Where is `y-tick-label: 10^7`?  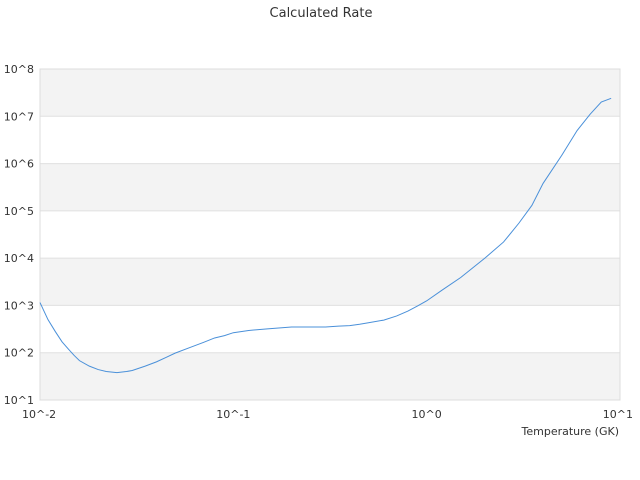
y-tick-label: 10^7 is located at coordinates (19, 116).